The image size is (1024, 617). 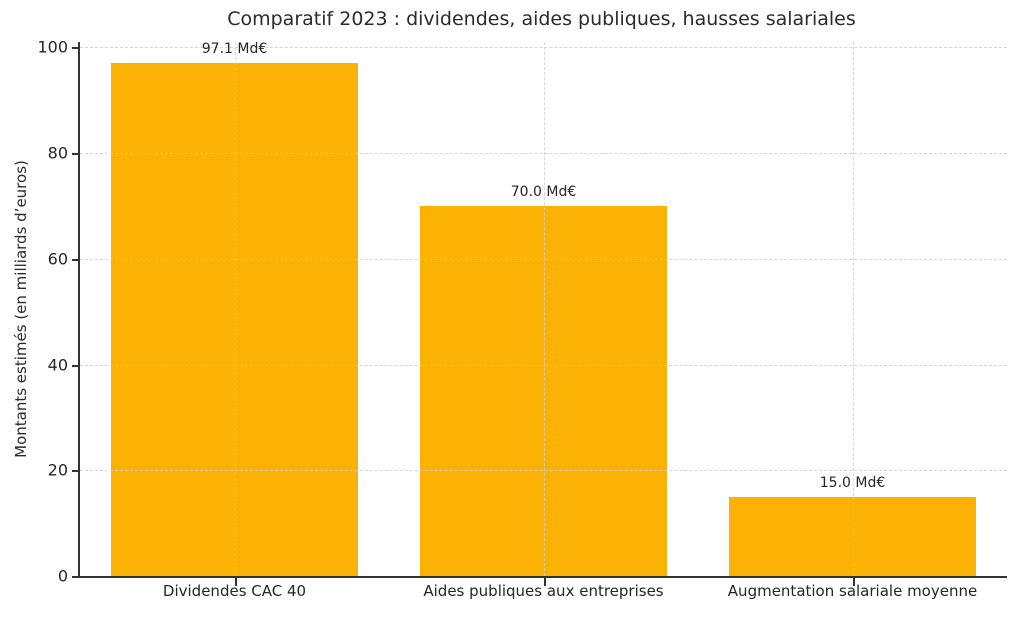 I want to click on bar-value-label-2: 70.0 Md€, so click(x=543, y=191).